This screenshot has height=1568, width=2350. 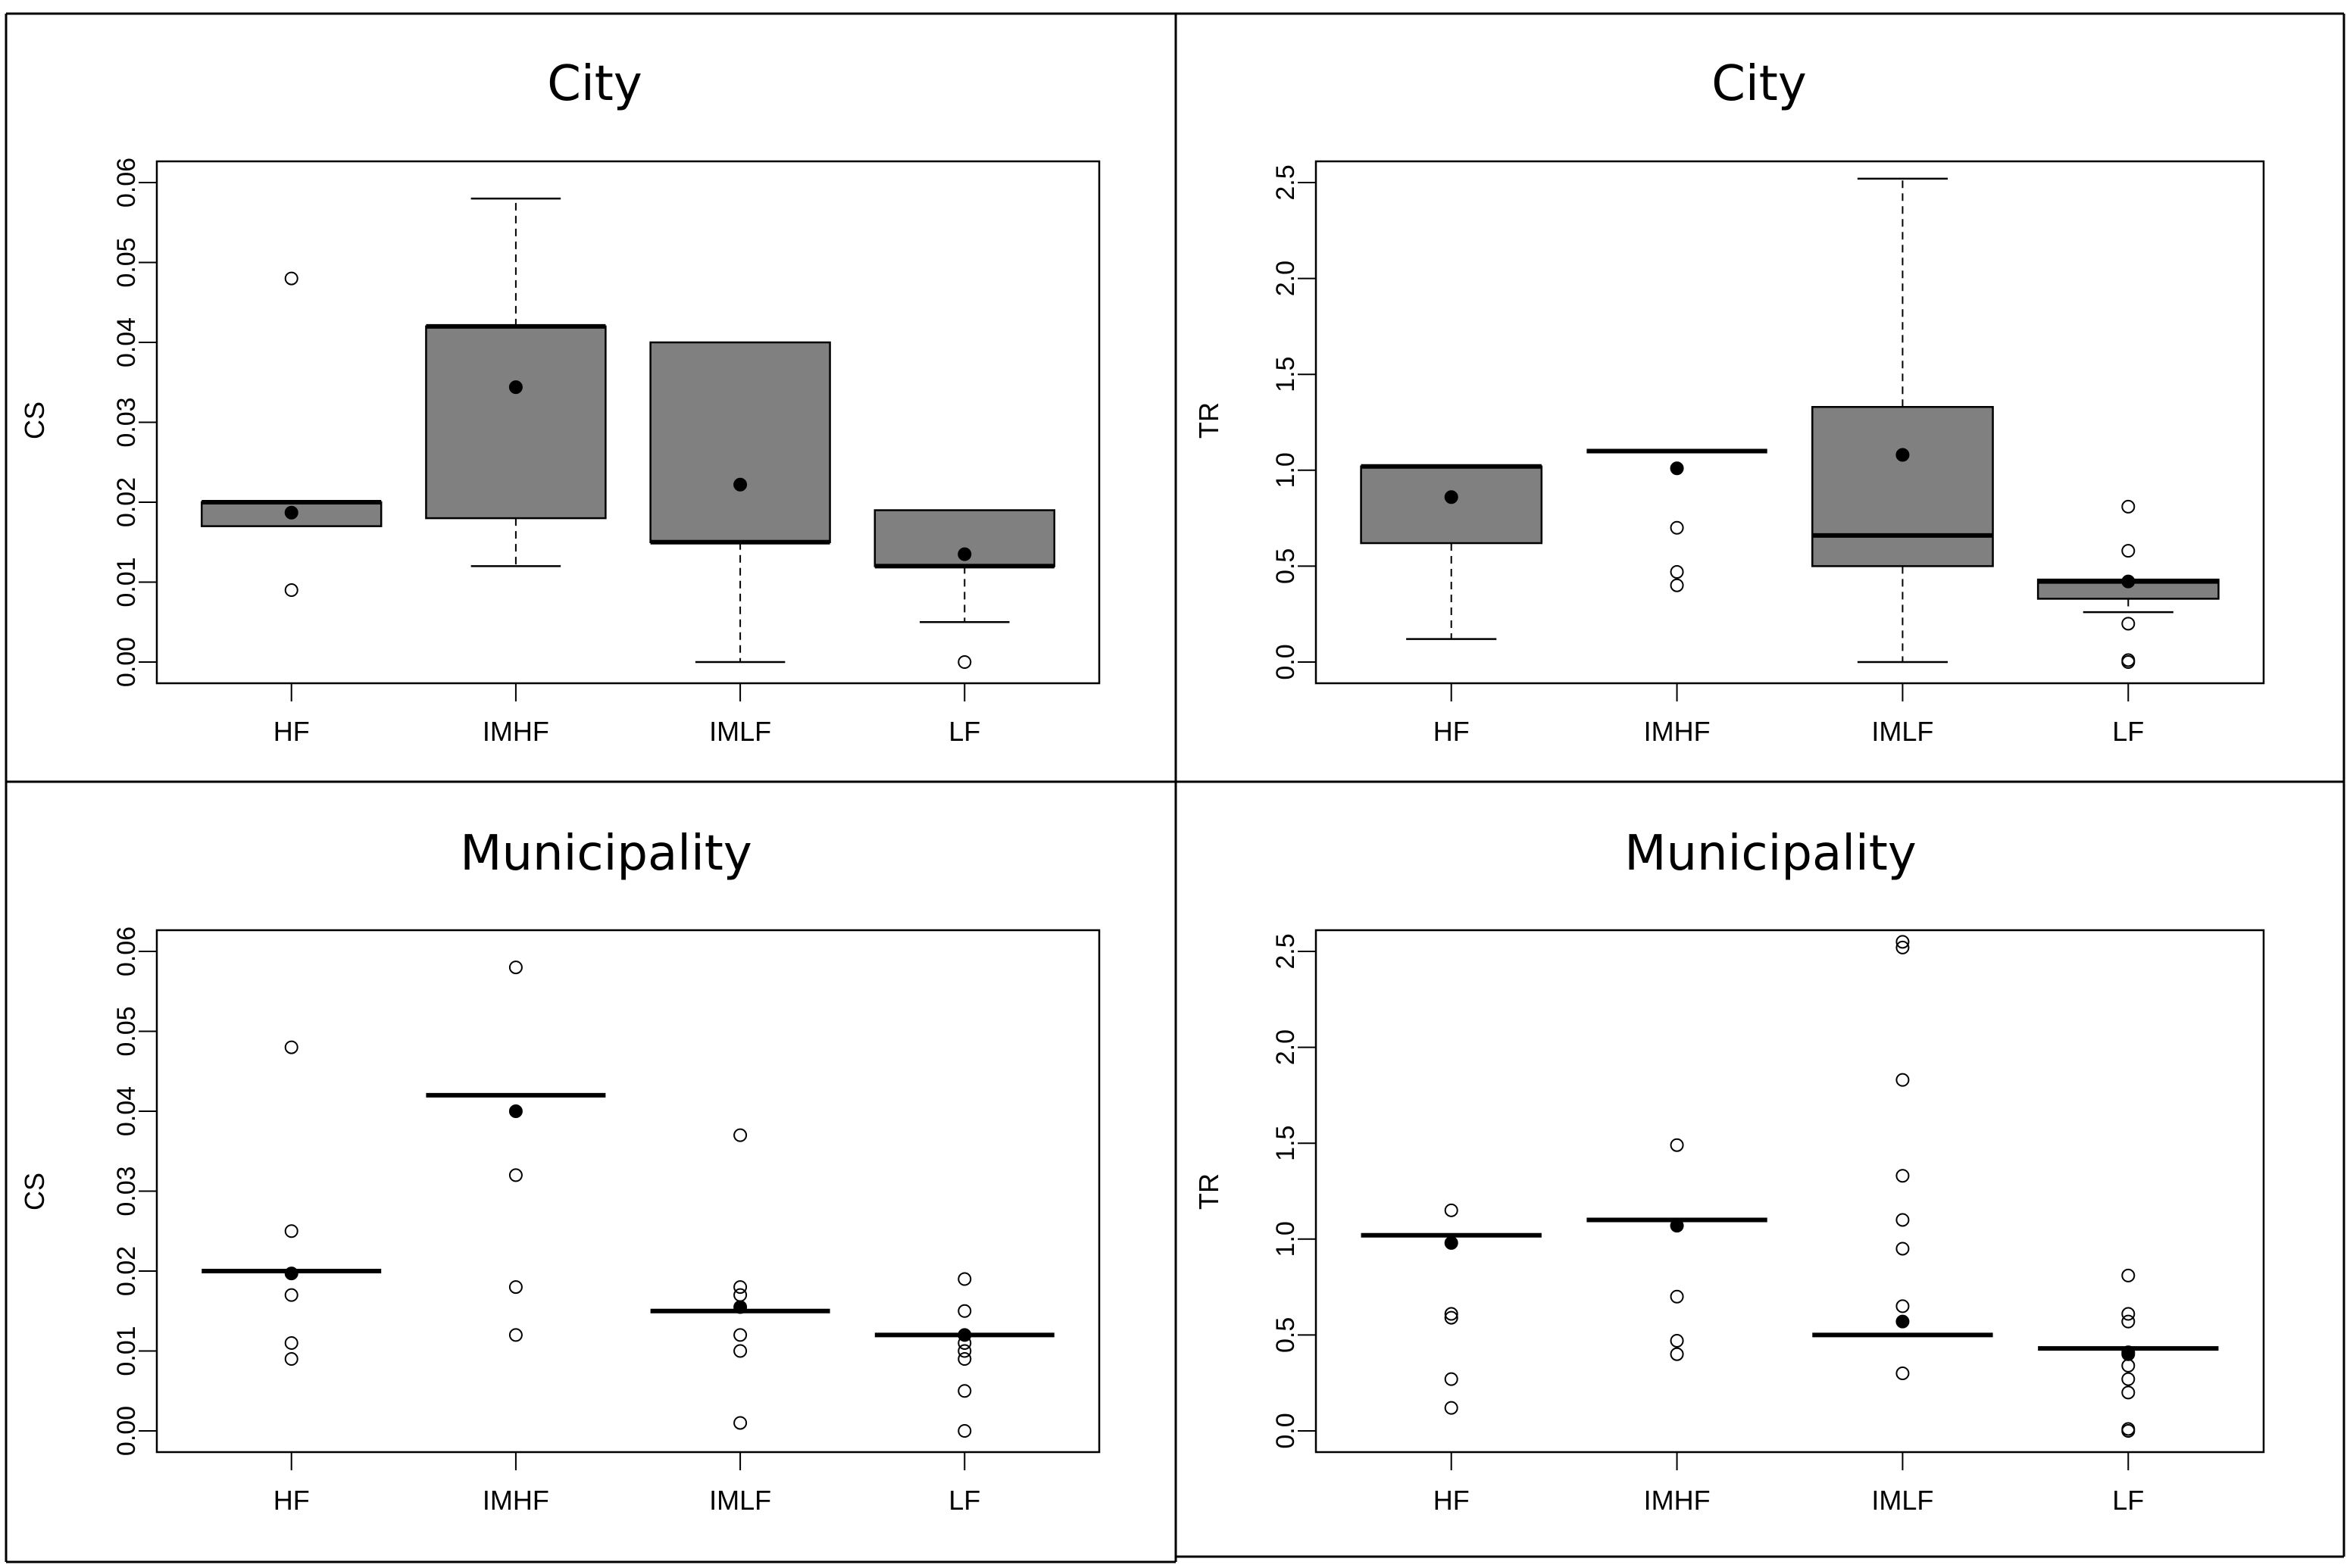 What do you see at coordinates (1285, 1431) in the screenshot?
I see `y-tick-label: 0.0` at bounding box center [1285, 1431].